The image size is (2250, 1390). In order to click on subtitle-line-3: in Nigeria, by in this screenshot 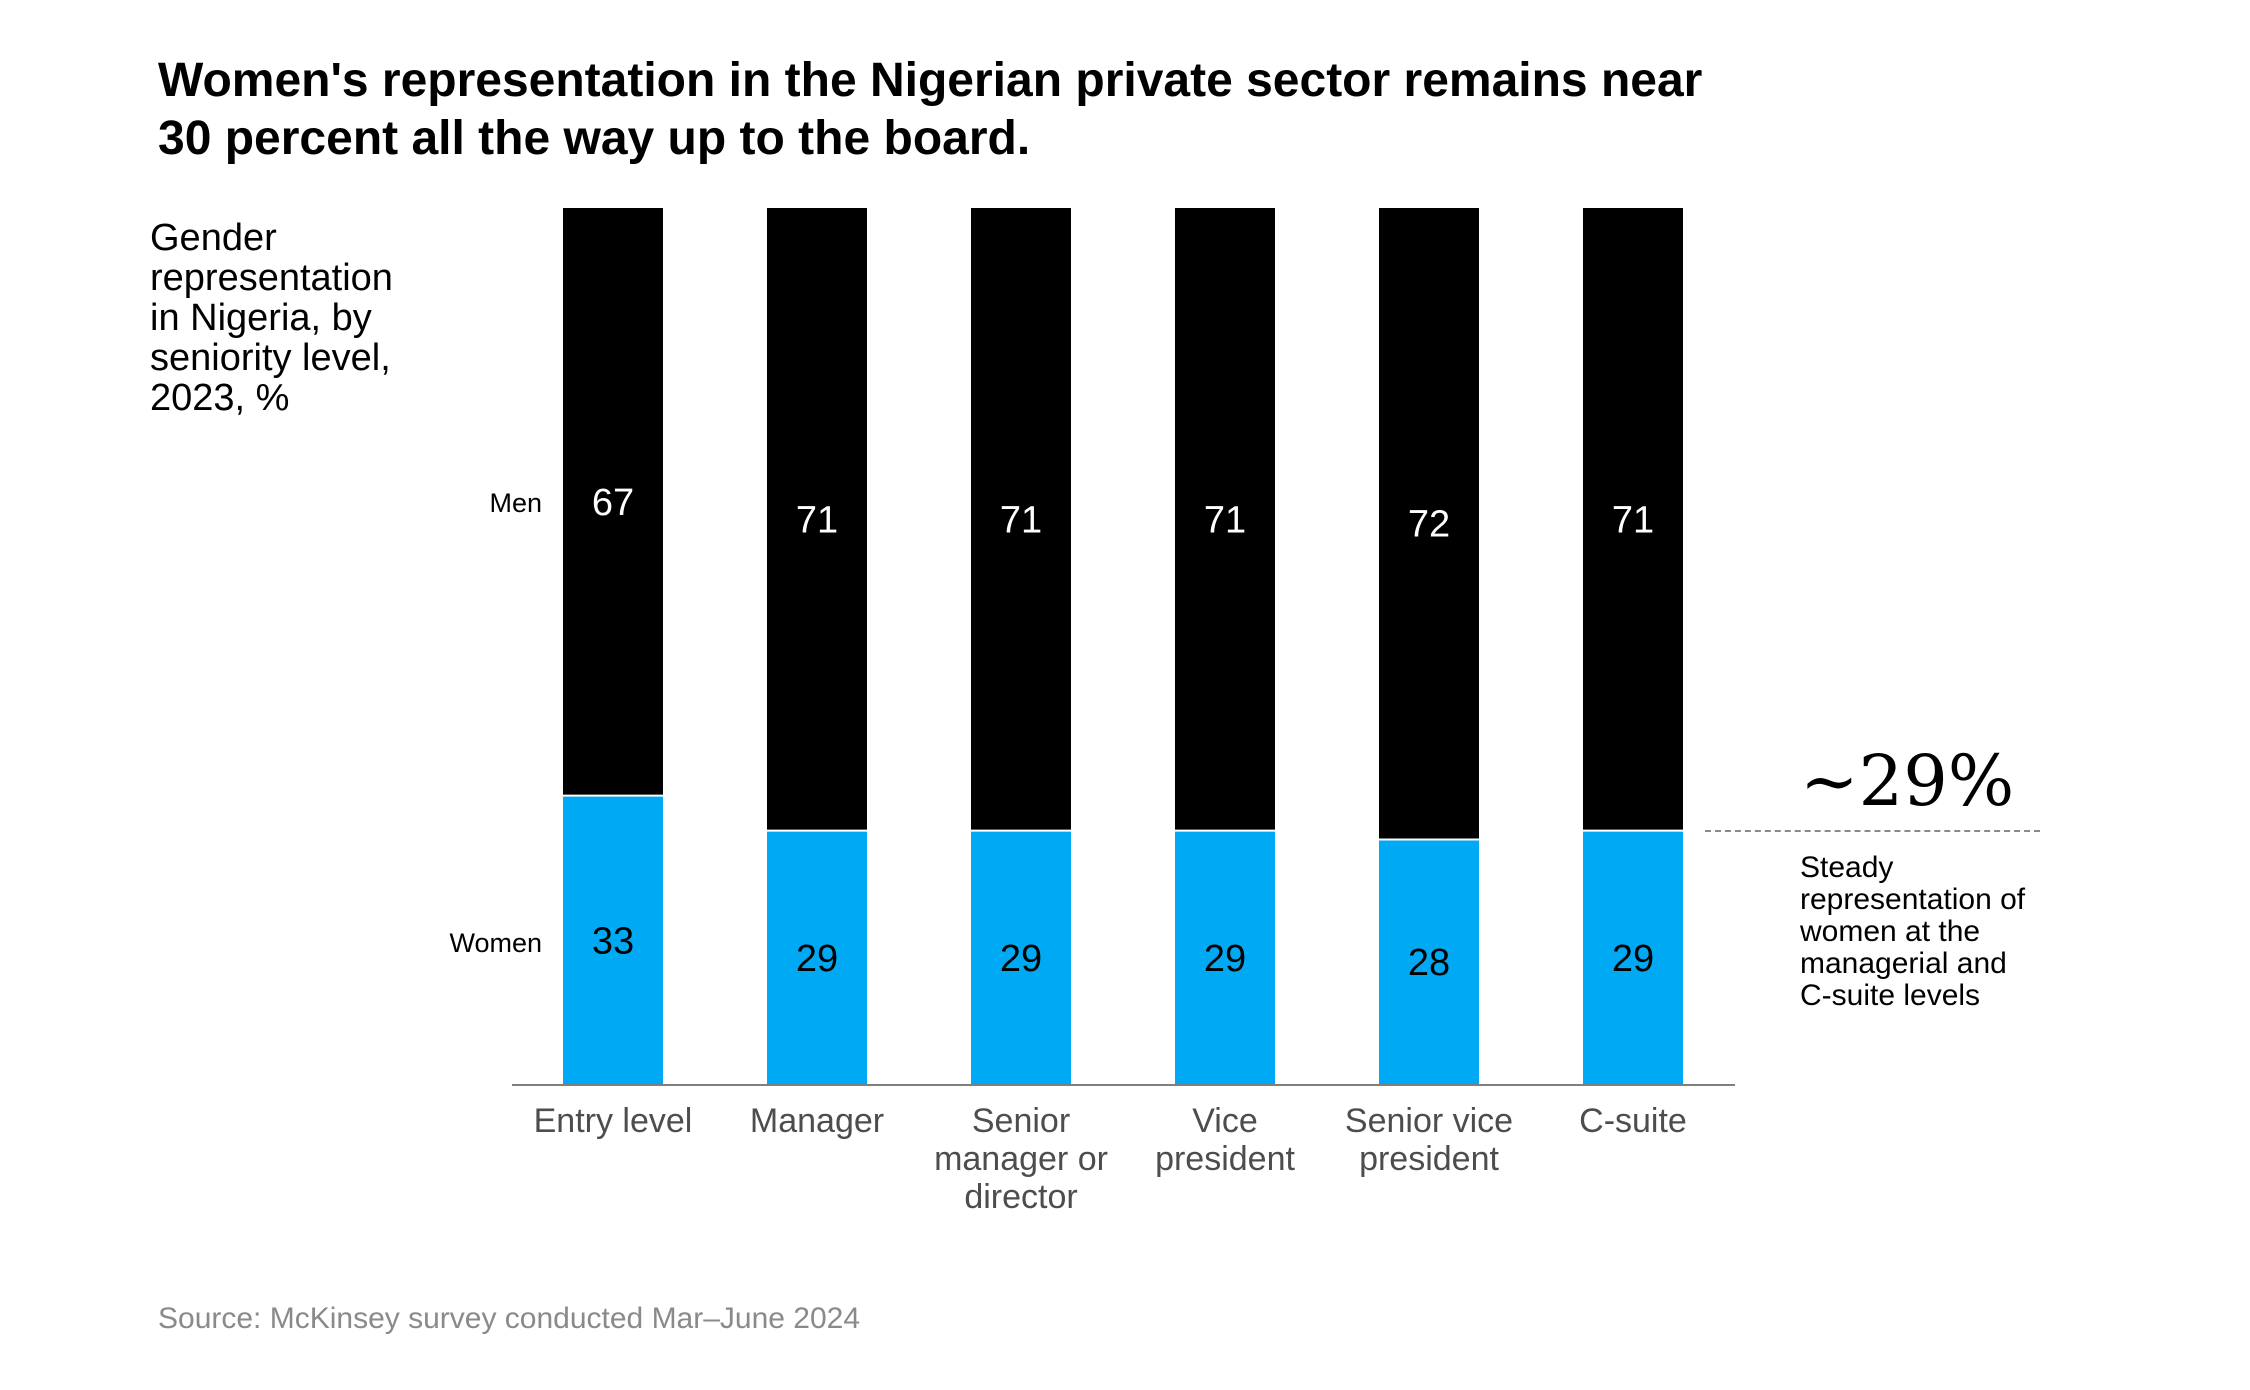, I will do `click(261, 318)`.